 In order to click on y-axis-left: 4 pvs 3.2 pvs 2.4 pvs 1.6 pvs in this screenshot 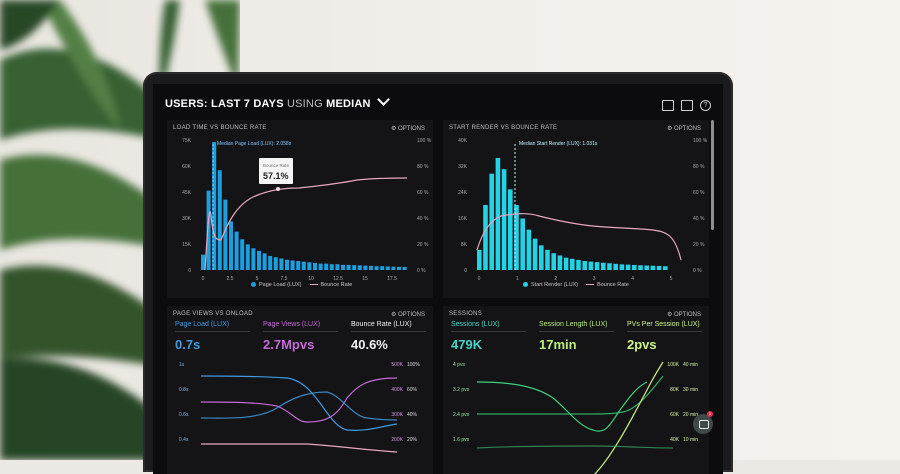, I will do `click(461, 402)`.